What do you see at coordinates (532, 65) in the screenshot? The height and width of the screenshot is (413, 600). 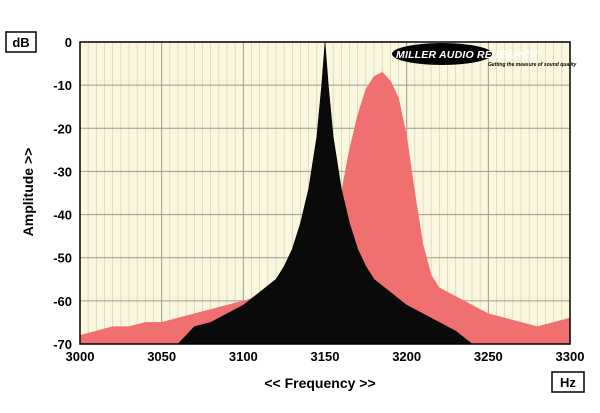 I see `logo-tagline: Getting the measure of sound quality` at bounding box center [532, 65].